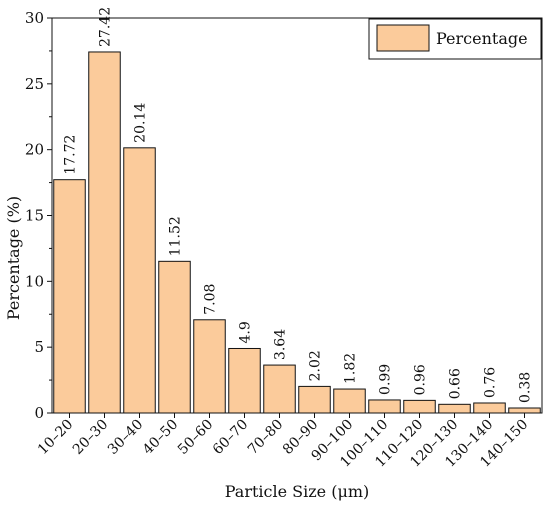  I want to click on y-axis-title: Percentage (%), so click(13, 258).